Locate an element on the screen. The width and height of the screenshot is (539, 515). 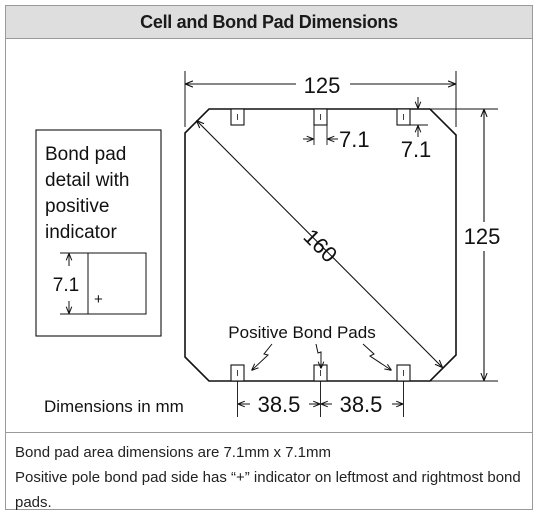
cell-width-label: 125 is located at coordinates (322, 85).